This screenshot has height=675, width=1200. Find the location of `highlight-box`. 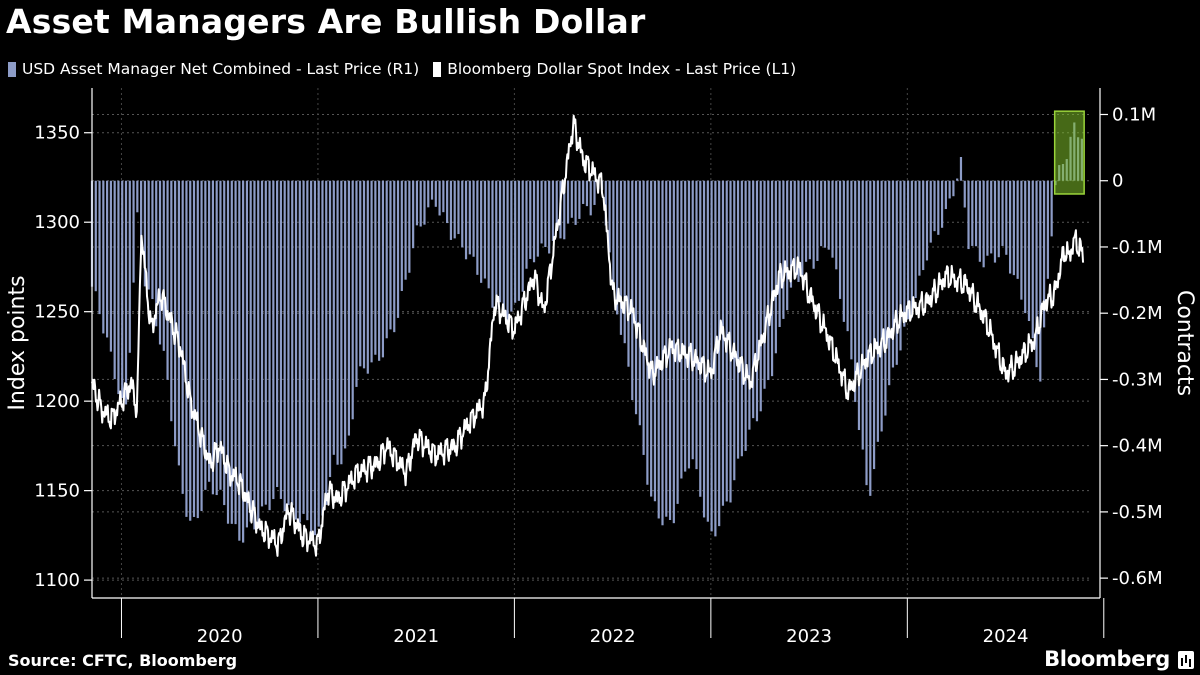

highlight-box is located at coordinates (1069, 152).